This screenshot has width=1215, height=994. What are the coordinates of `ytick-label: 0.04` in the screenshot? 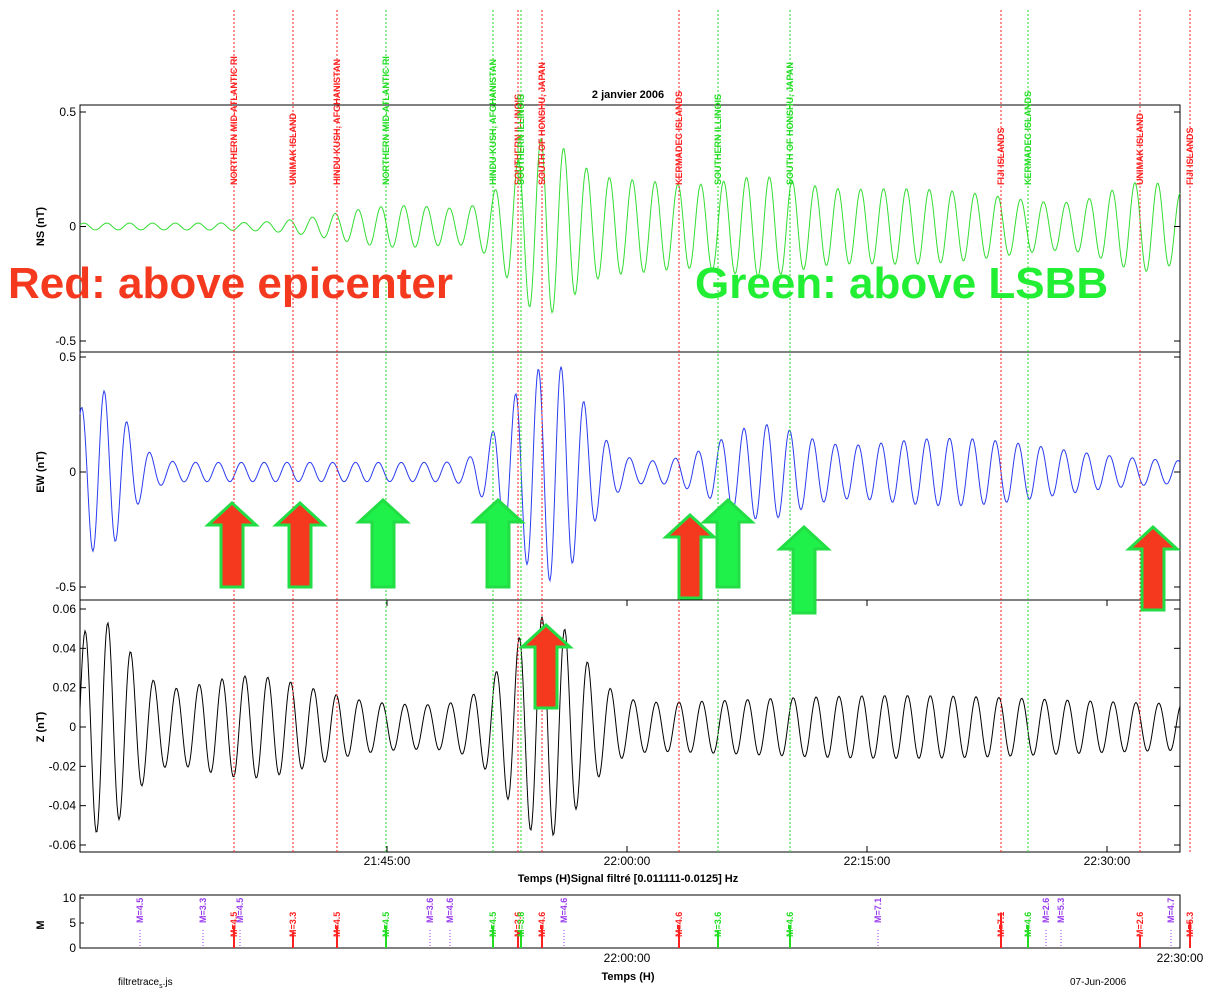 It's located at (65, 648).